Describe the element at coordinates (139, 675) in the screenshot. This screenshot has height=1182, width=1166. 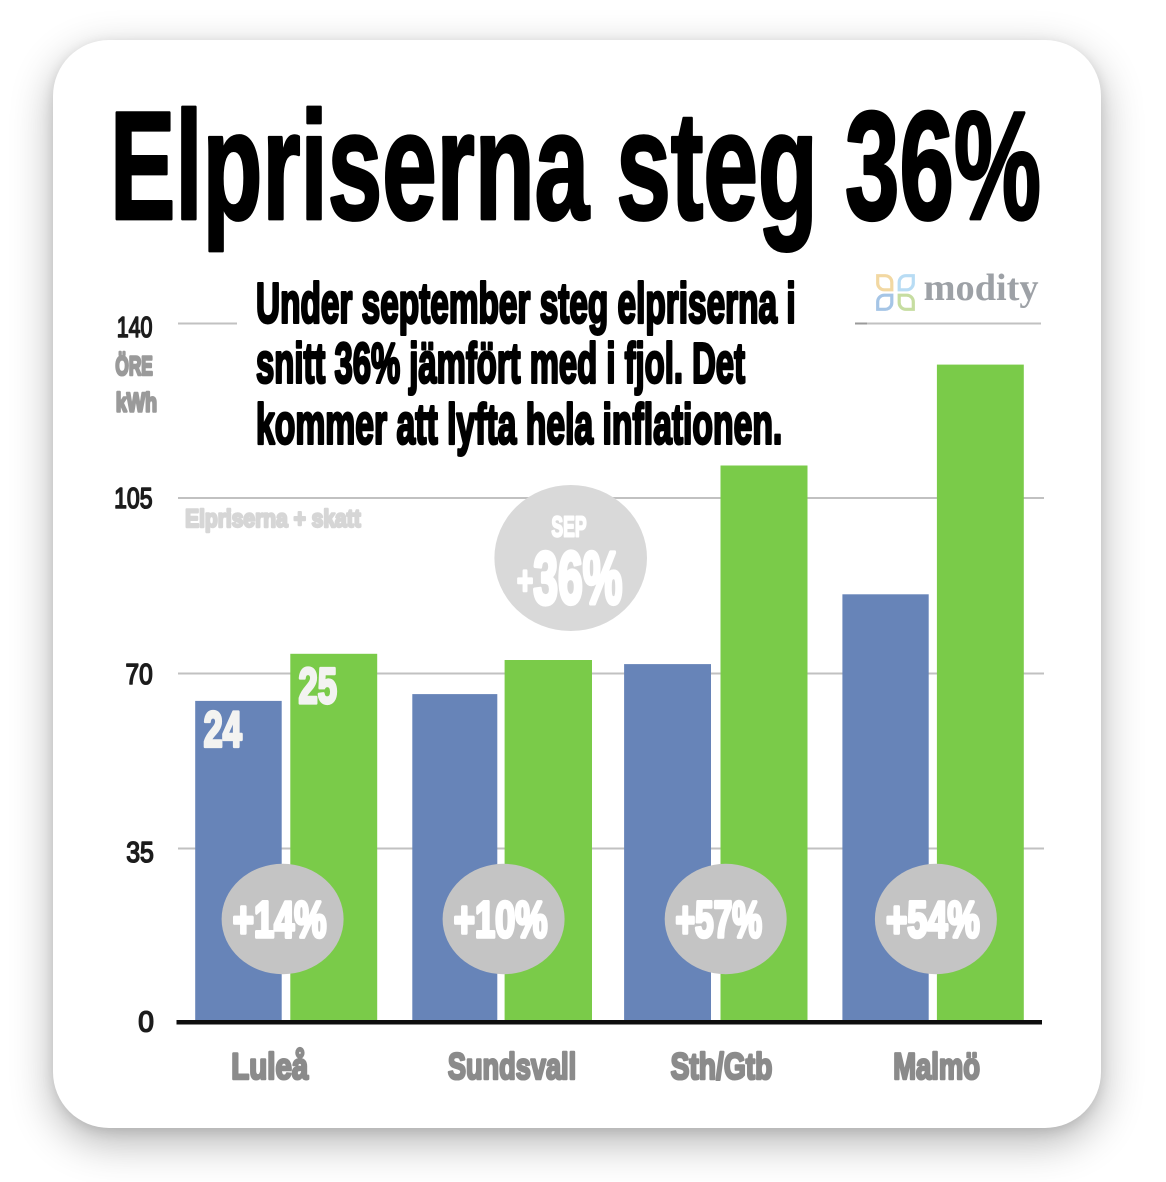
I see `svg-text: 70` at that location.